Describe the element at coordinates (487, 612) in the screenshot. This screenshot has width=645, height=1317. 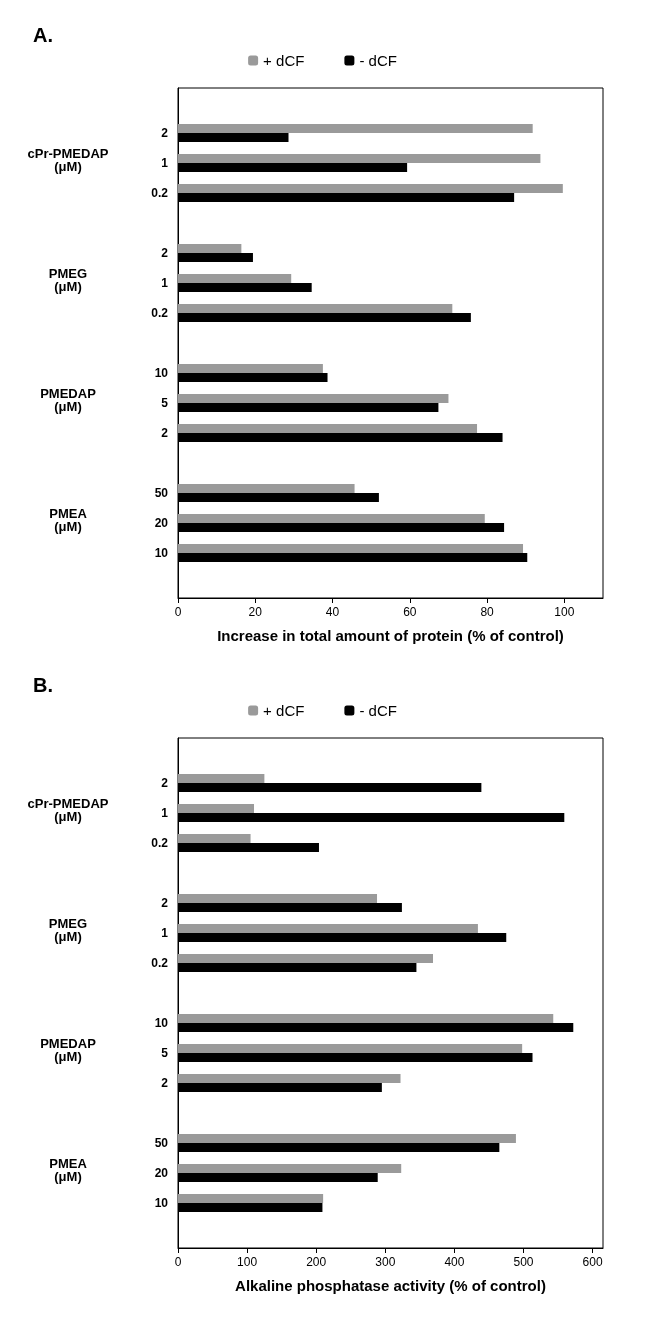
I see `x-tick-label: 80` at that location.